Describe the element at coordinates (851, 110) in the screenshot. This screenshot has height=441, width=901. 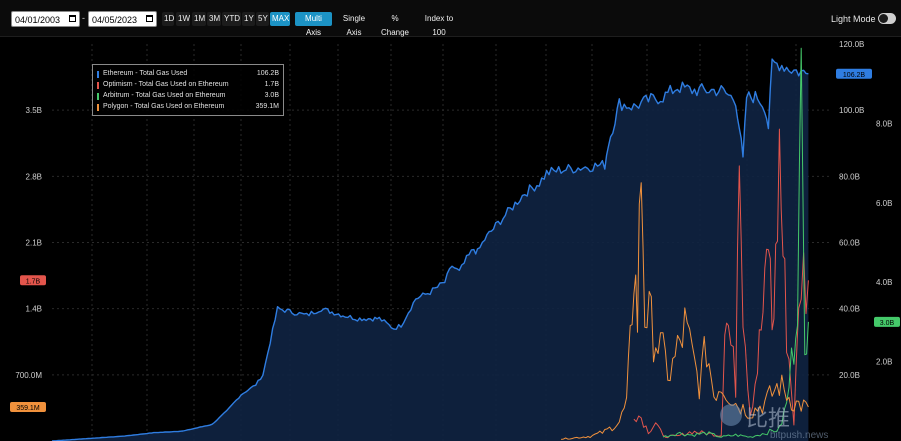
I see `right-outer-tick-label: 100.0B` at that location.